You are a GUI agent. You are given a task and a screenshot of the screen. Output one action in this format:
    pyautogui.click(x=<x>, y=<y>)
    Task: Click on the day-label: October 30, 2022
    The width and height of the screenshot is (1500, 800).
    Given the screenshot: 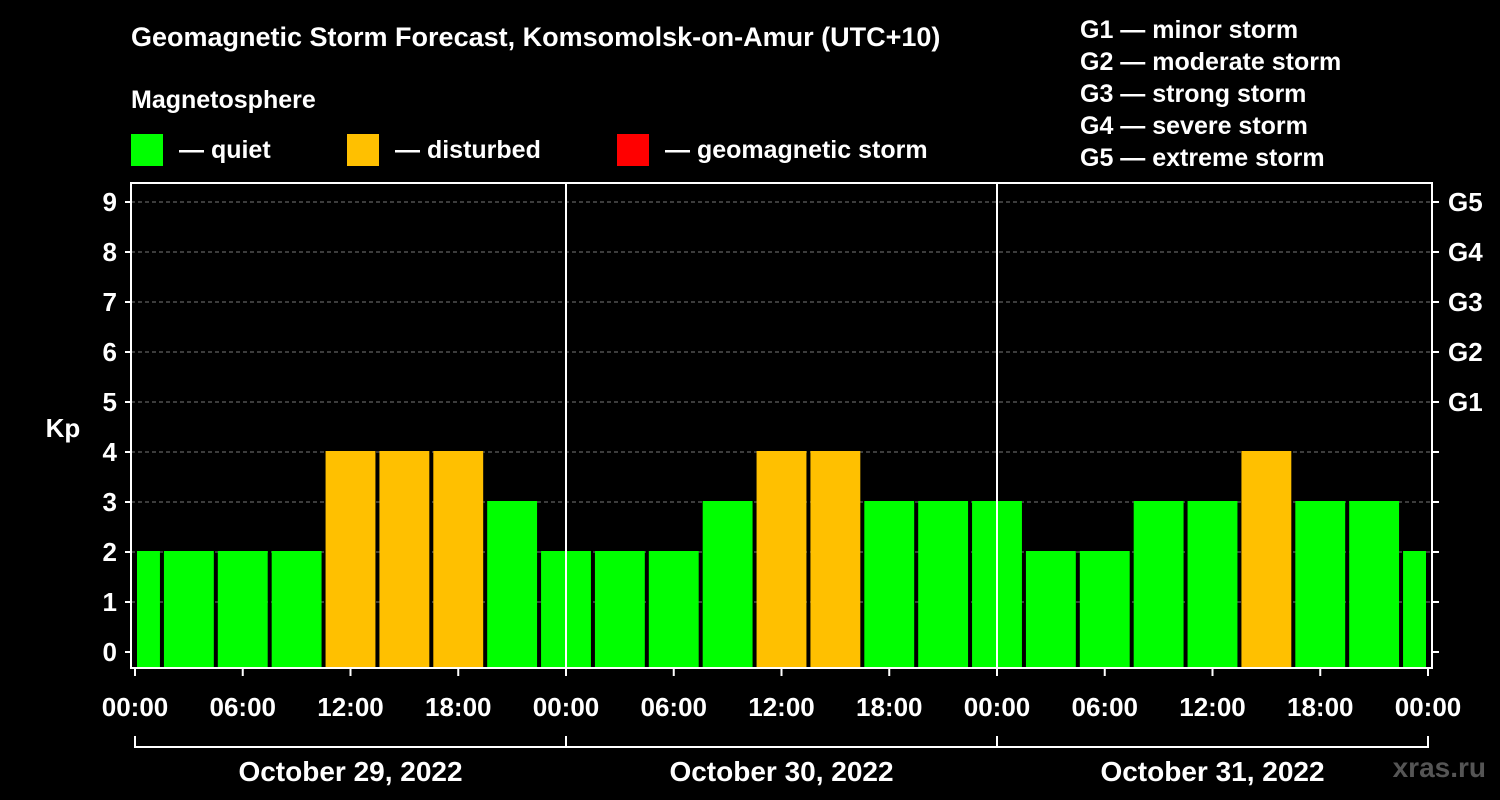 What is the action you would take?
    pyautogui.click(x=781, y=771)
    